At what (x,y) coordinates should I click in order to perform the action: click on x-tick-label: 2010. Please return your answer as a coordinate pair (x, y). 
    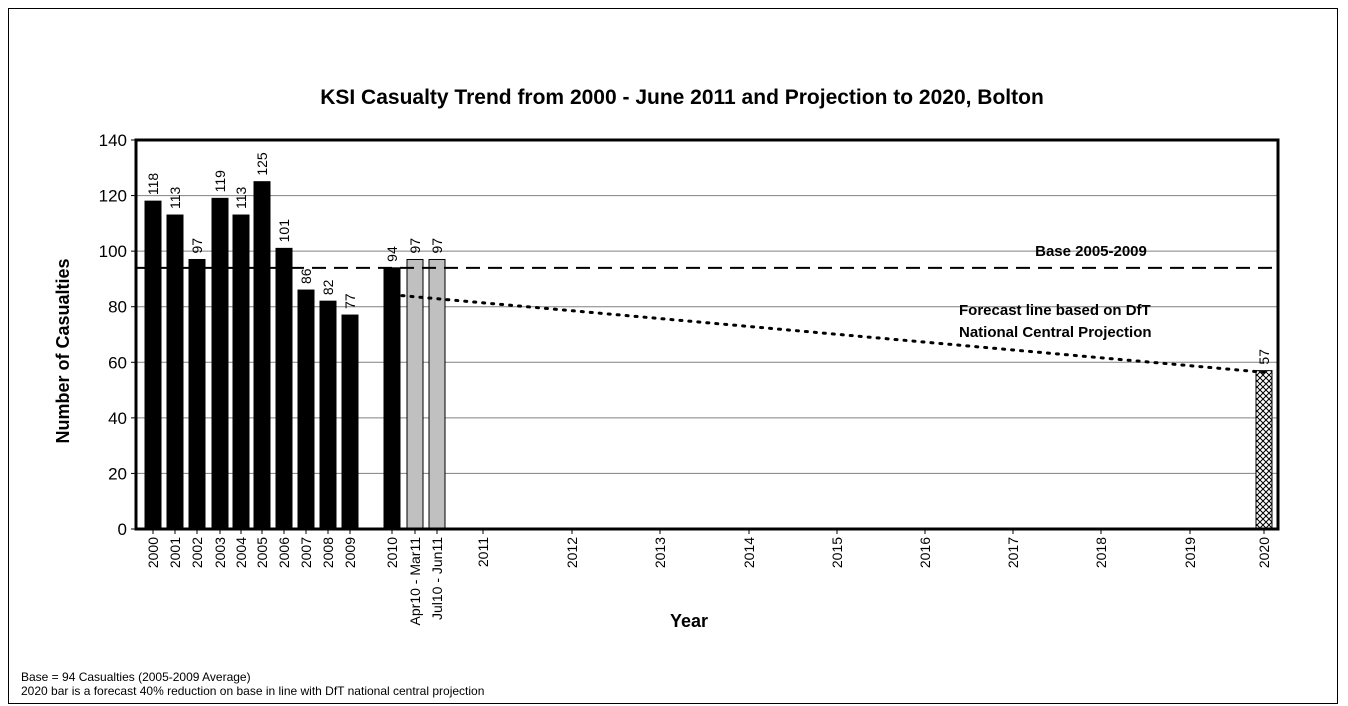
    Looking at the image, I should click on (392, 552).